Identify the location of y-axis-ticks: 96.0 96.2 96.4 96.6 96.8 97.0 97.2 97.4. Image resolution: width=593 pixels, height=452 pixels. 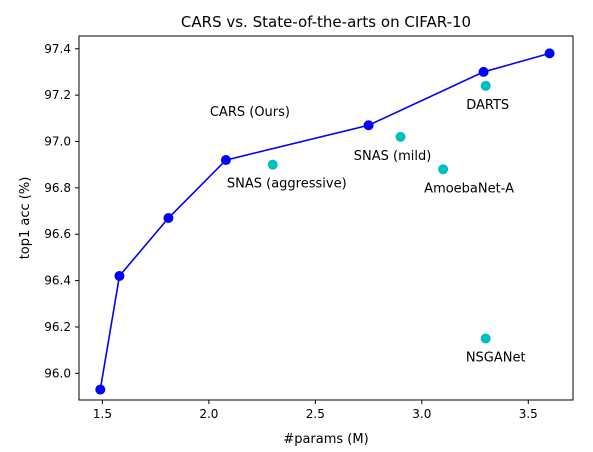
(61, 211).